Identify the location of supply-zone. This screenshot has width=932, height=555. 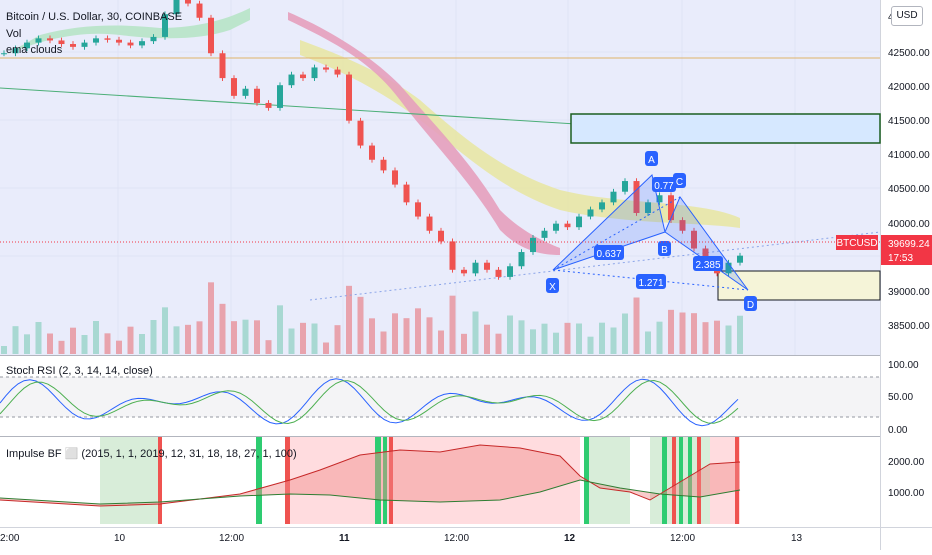
(725, 128).